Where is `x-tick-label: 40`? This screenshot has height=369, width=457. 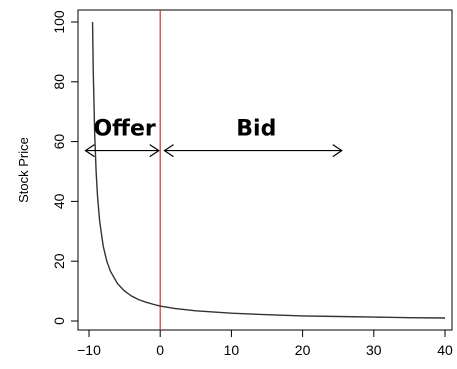 x-tick-label: 40 is located at coordinates (445, 350).